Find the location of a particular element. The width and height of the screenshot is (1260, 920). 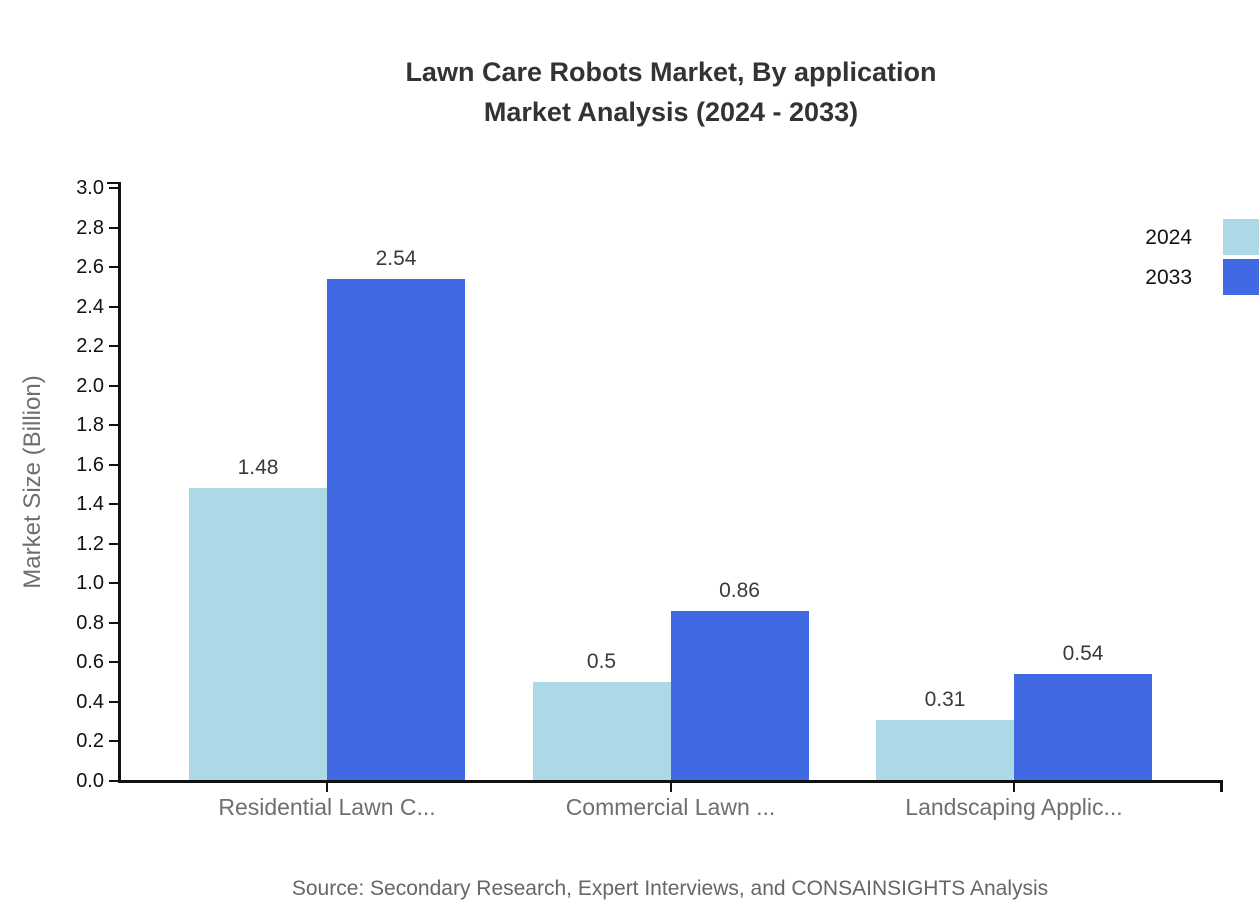

y-axis-line is located at coordinates (119, 482).